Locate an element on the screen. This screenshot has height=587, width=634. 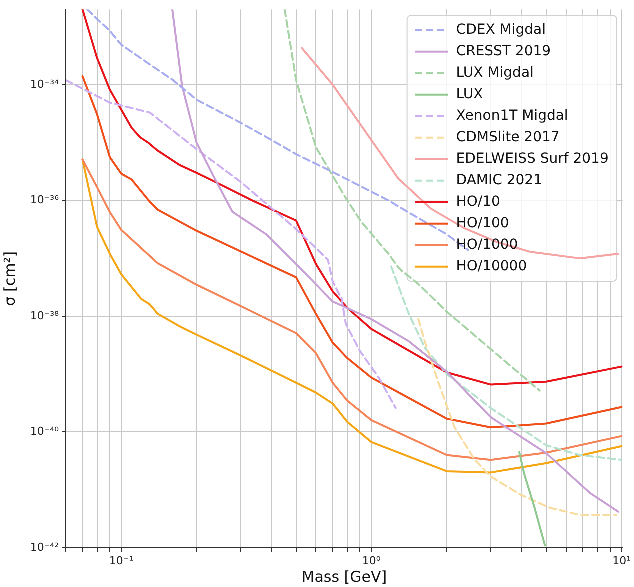
legend-label: HO/10000 is located at coordinates (492, 266).